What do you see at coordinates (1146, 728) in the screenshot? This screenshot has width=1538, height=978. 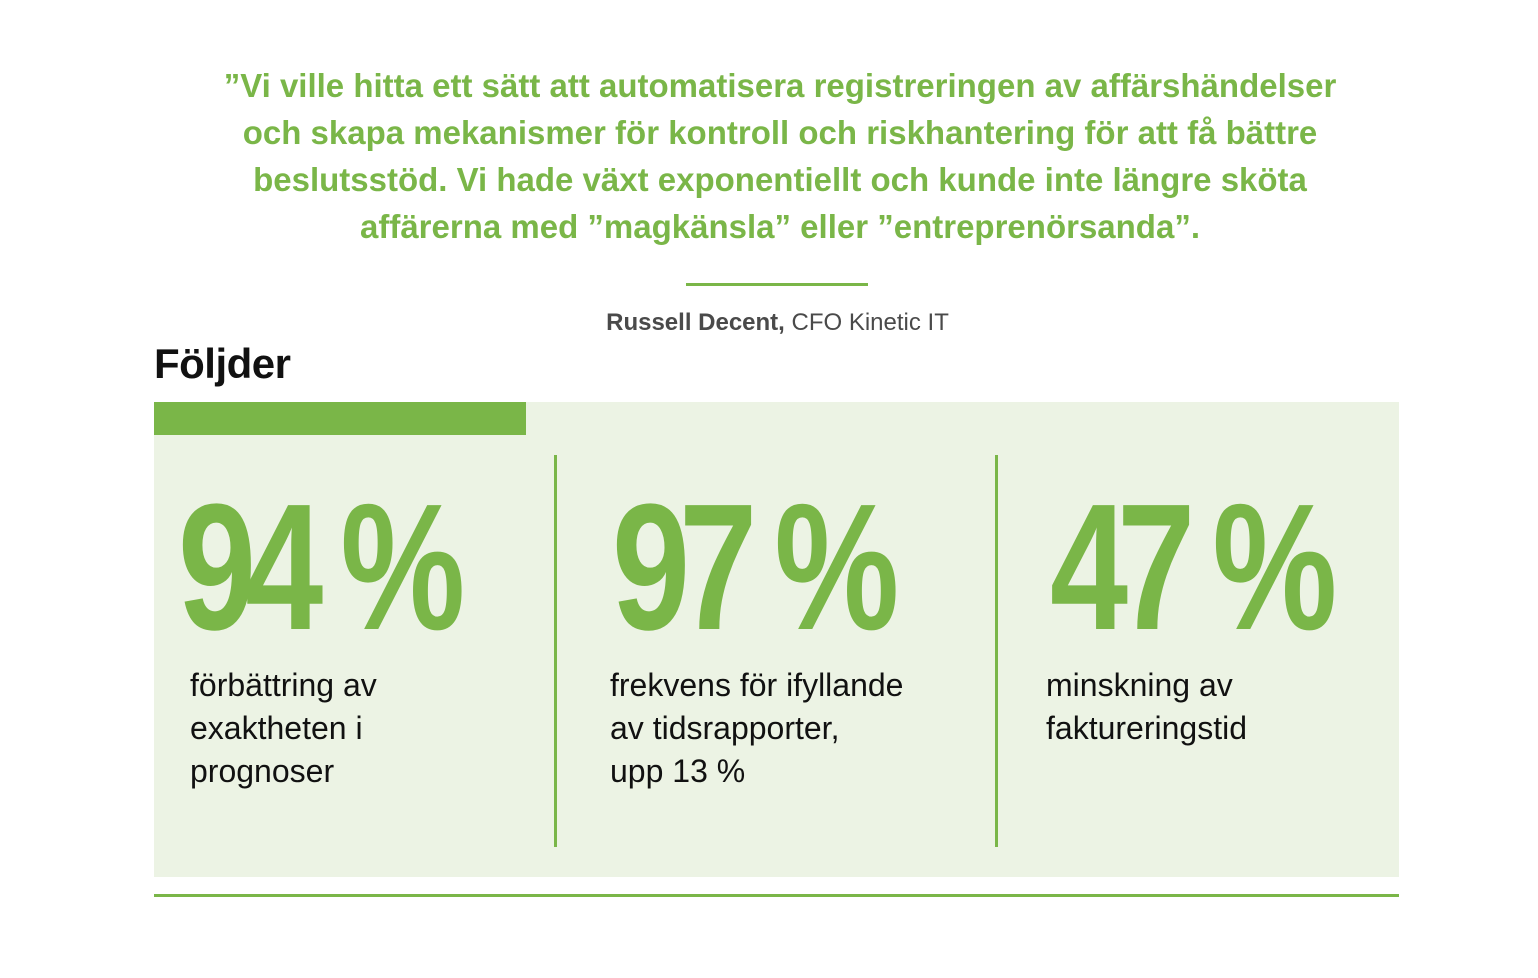 I see `stat-label-line: faktureringstid` at bounding box center [1146, 728].